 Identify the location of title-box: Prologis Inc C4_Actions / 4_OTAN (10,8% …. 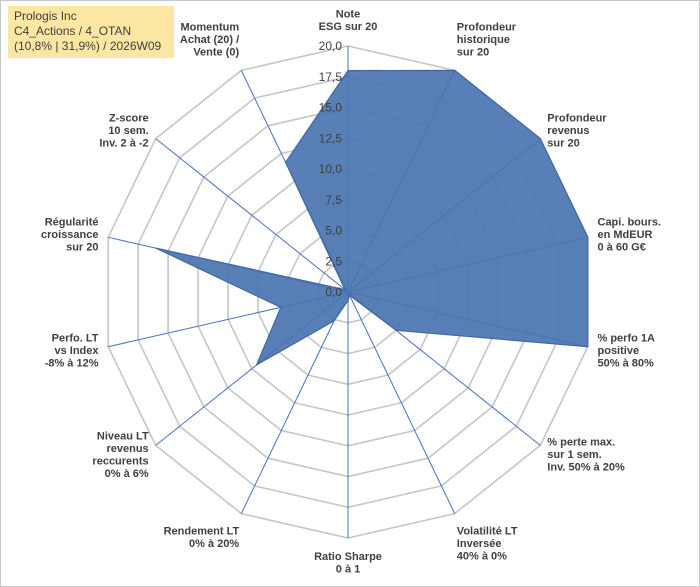
(91, 32).